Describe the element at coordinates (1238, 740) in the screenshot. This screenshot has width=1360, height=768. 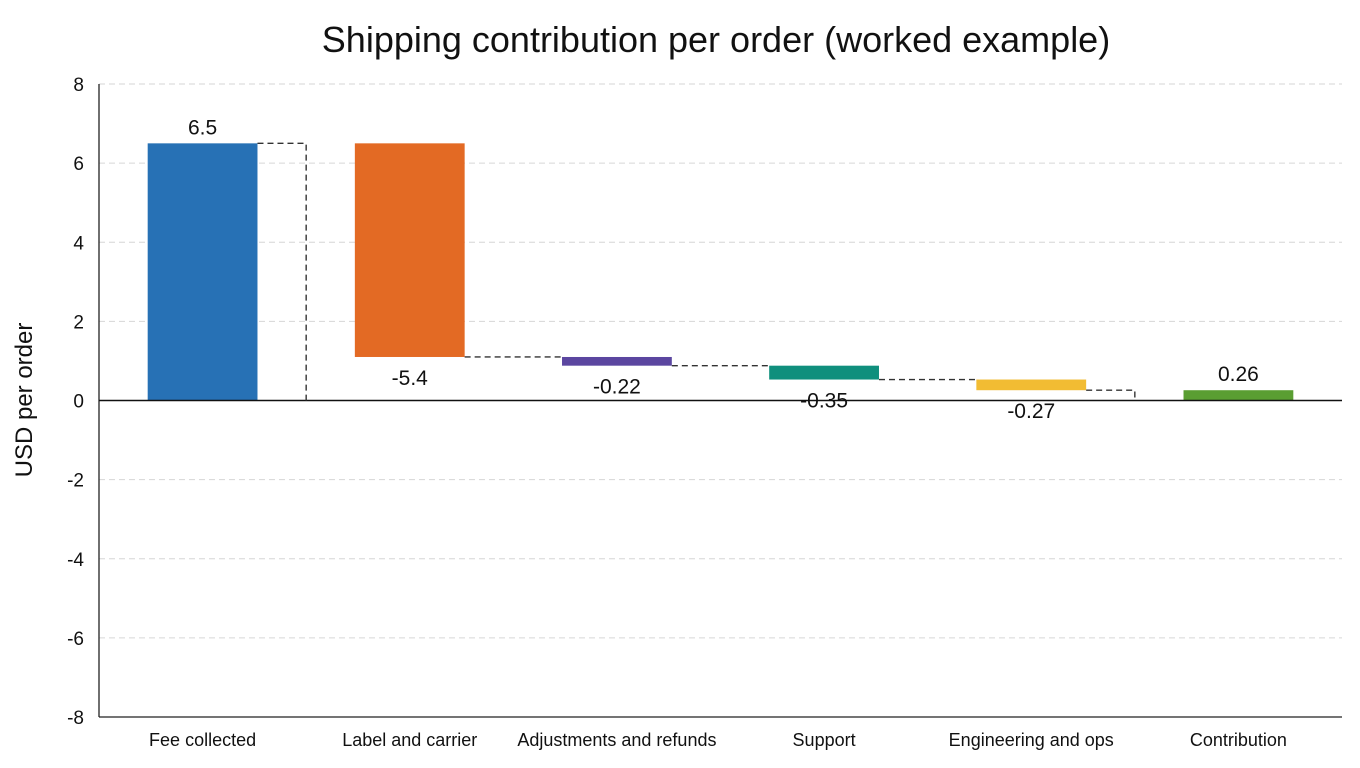
I see `x-tick-label: Contribution` at that location.